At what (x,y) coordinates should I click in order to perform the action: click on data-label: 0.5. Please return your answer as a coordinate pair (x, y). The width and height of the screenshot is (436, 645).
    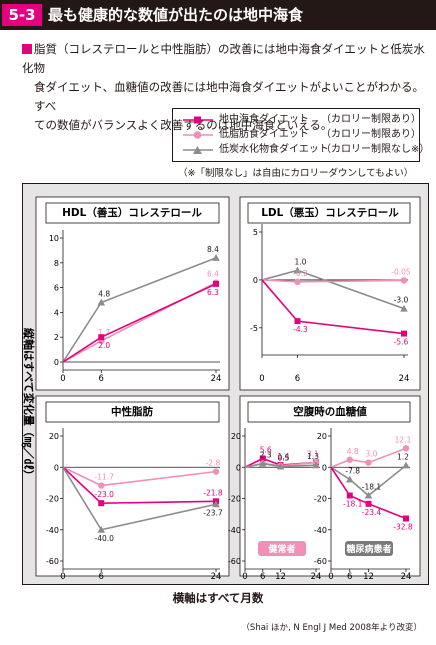
    Looking at the image, I should click on (284, 457).